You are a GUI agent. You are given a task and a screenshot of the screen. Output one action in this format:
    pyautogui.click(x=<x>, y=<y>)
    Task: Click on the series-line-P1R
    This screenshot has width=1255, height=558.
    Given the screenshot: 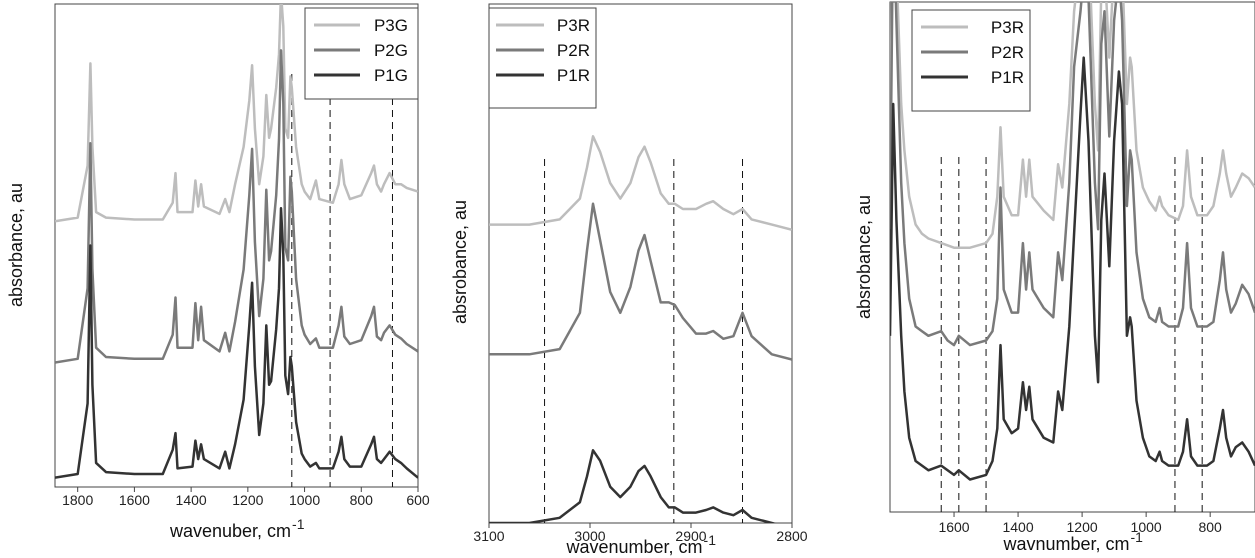 What is the action you would take?
    pyautogui.click(x=633, y=486)
    